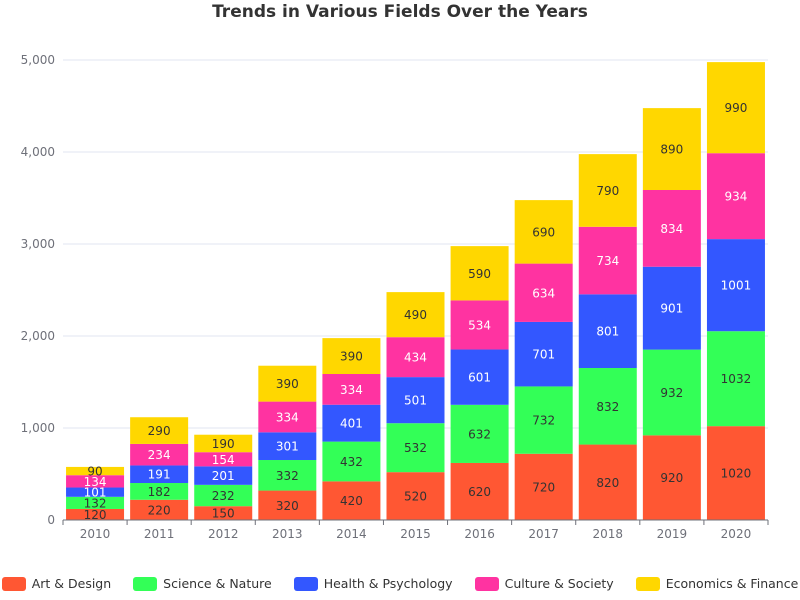 The image size is (800, 600). Describe the element at coordinates (95, 503) in the screenshot. I see `data-label: 132` at that location.